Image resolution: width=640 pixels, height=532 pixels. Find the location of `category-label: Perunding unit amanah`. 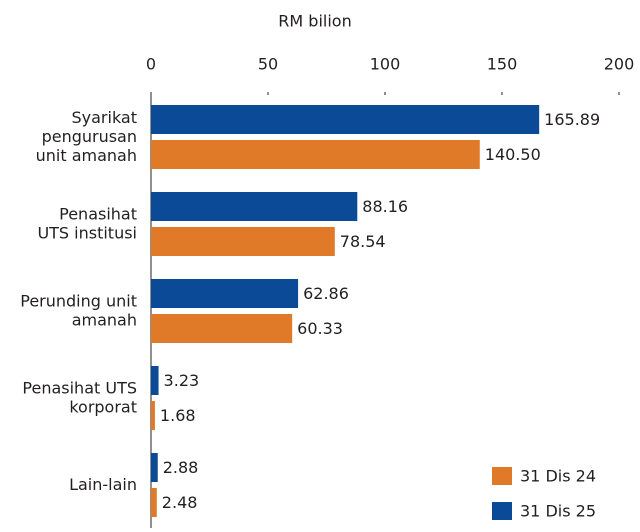

category-label: Perunding unit amanah is located at coordinates (78, 310).